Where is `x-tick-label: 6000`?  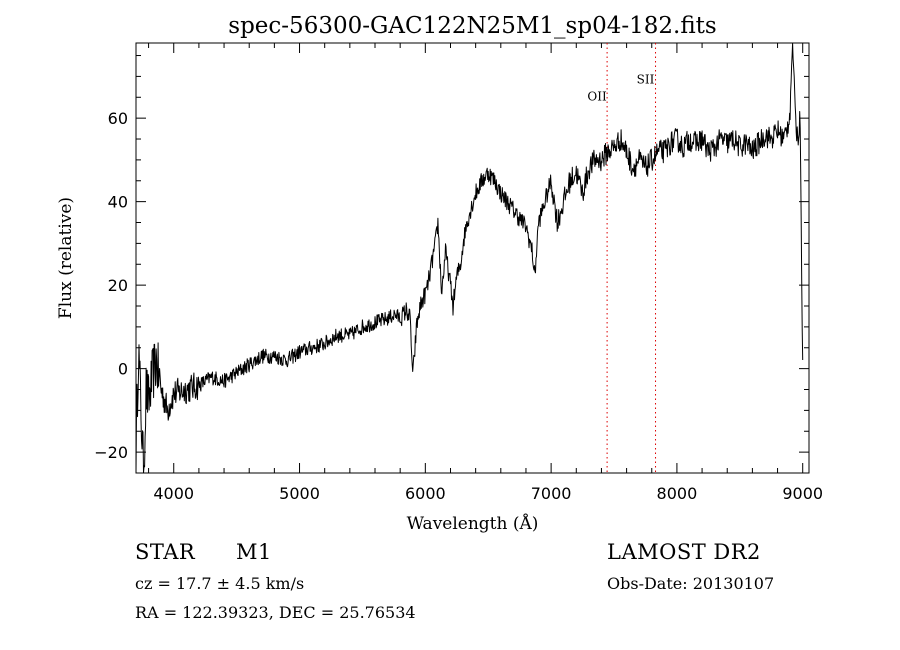 x-tick-label: 6000 is located at coordinates (425, 493).